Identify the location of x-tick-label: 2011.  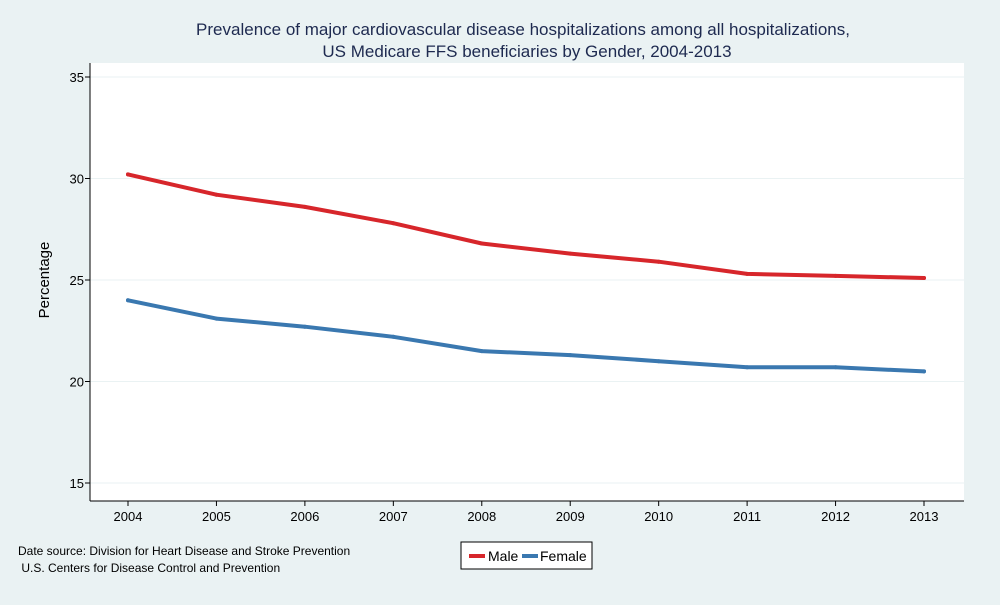
(747, 516).